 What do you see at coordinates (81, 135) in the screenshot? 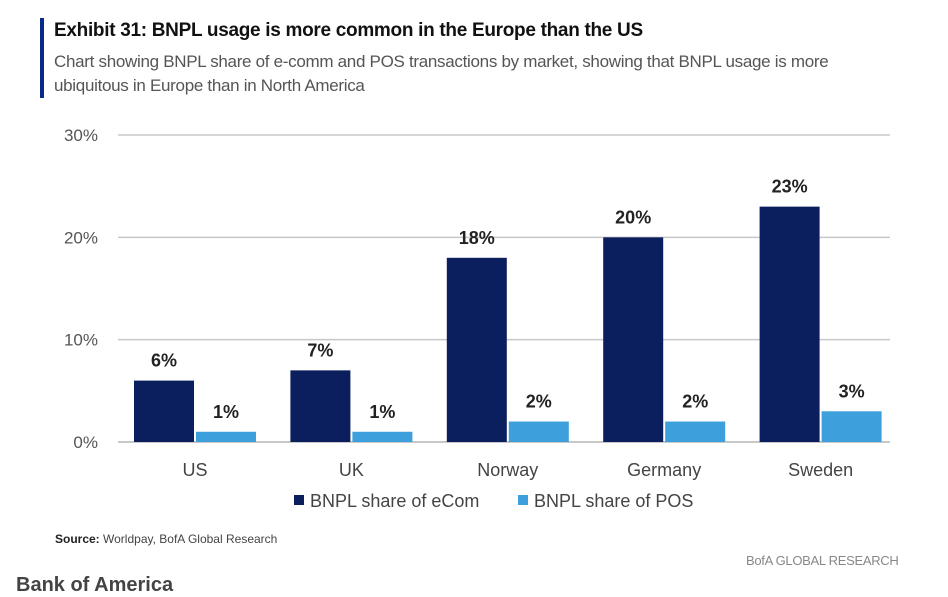
I see `y-tick-label: 30%` at bounding box center [81, 135].